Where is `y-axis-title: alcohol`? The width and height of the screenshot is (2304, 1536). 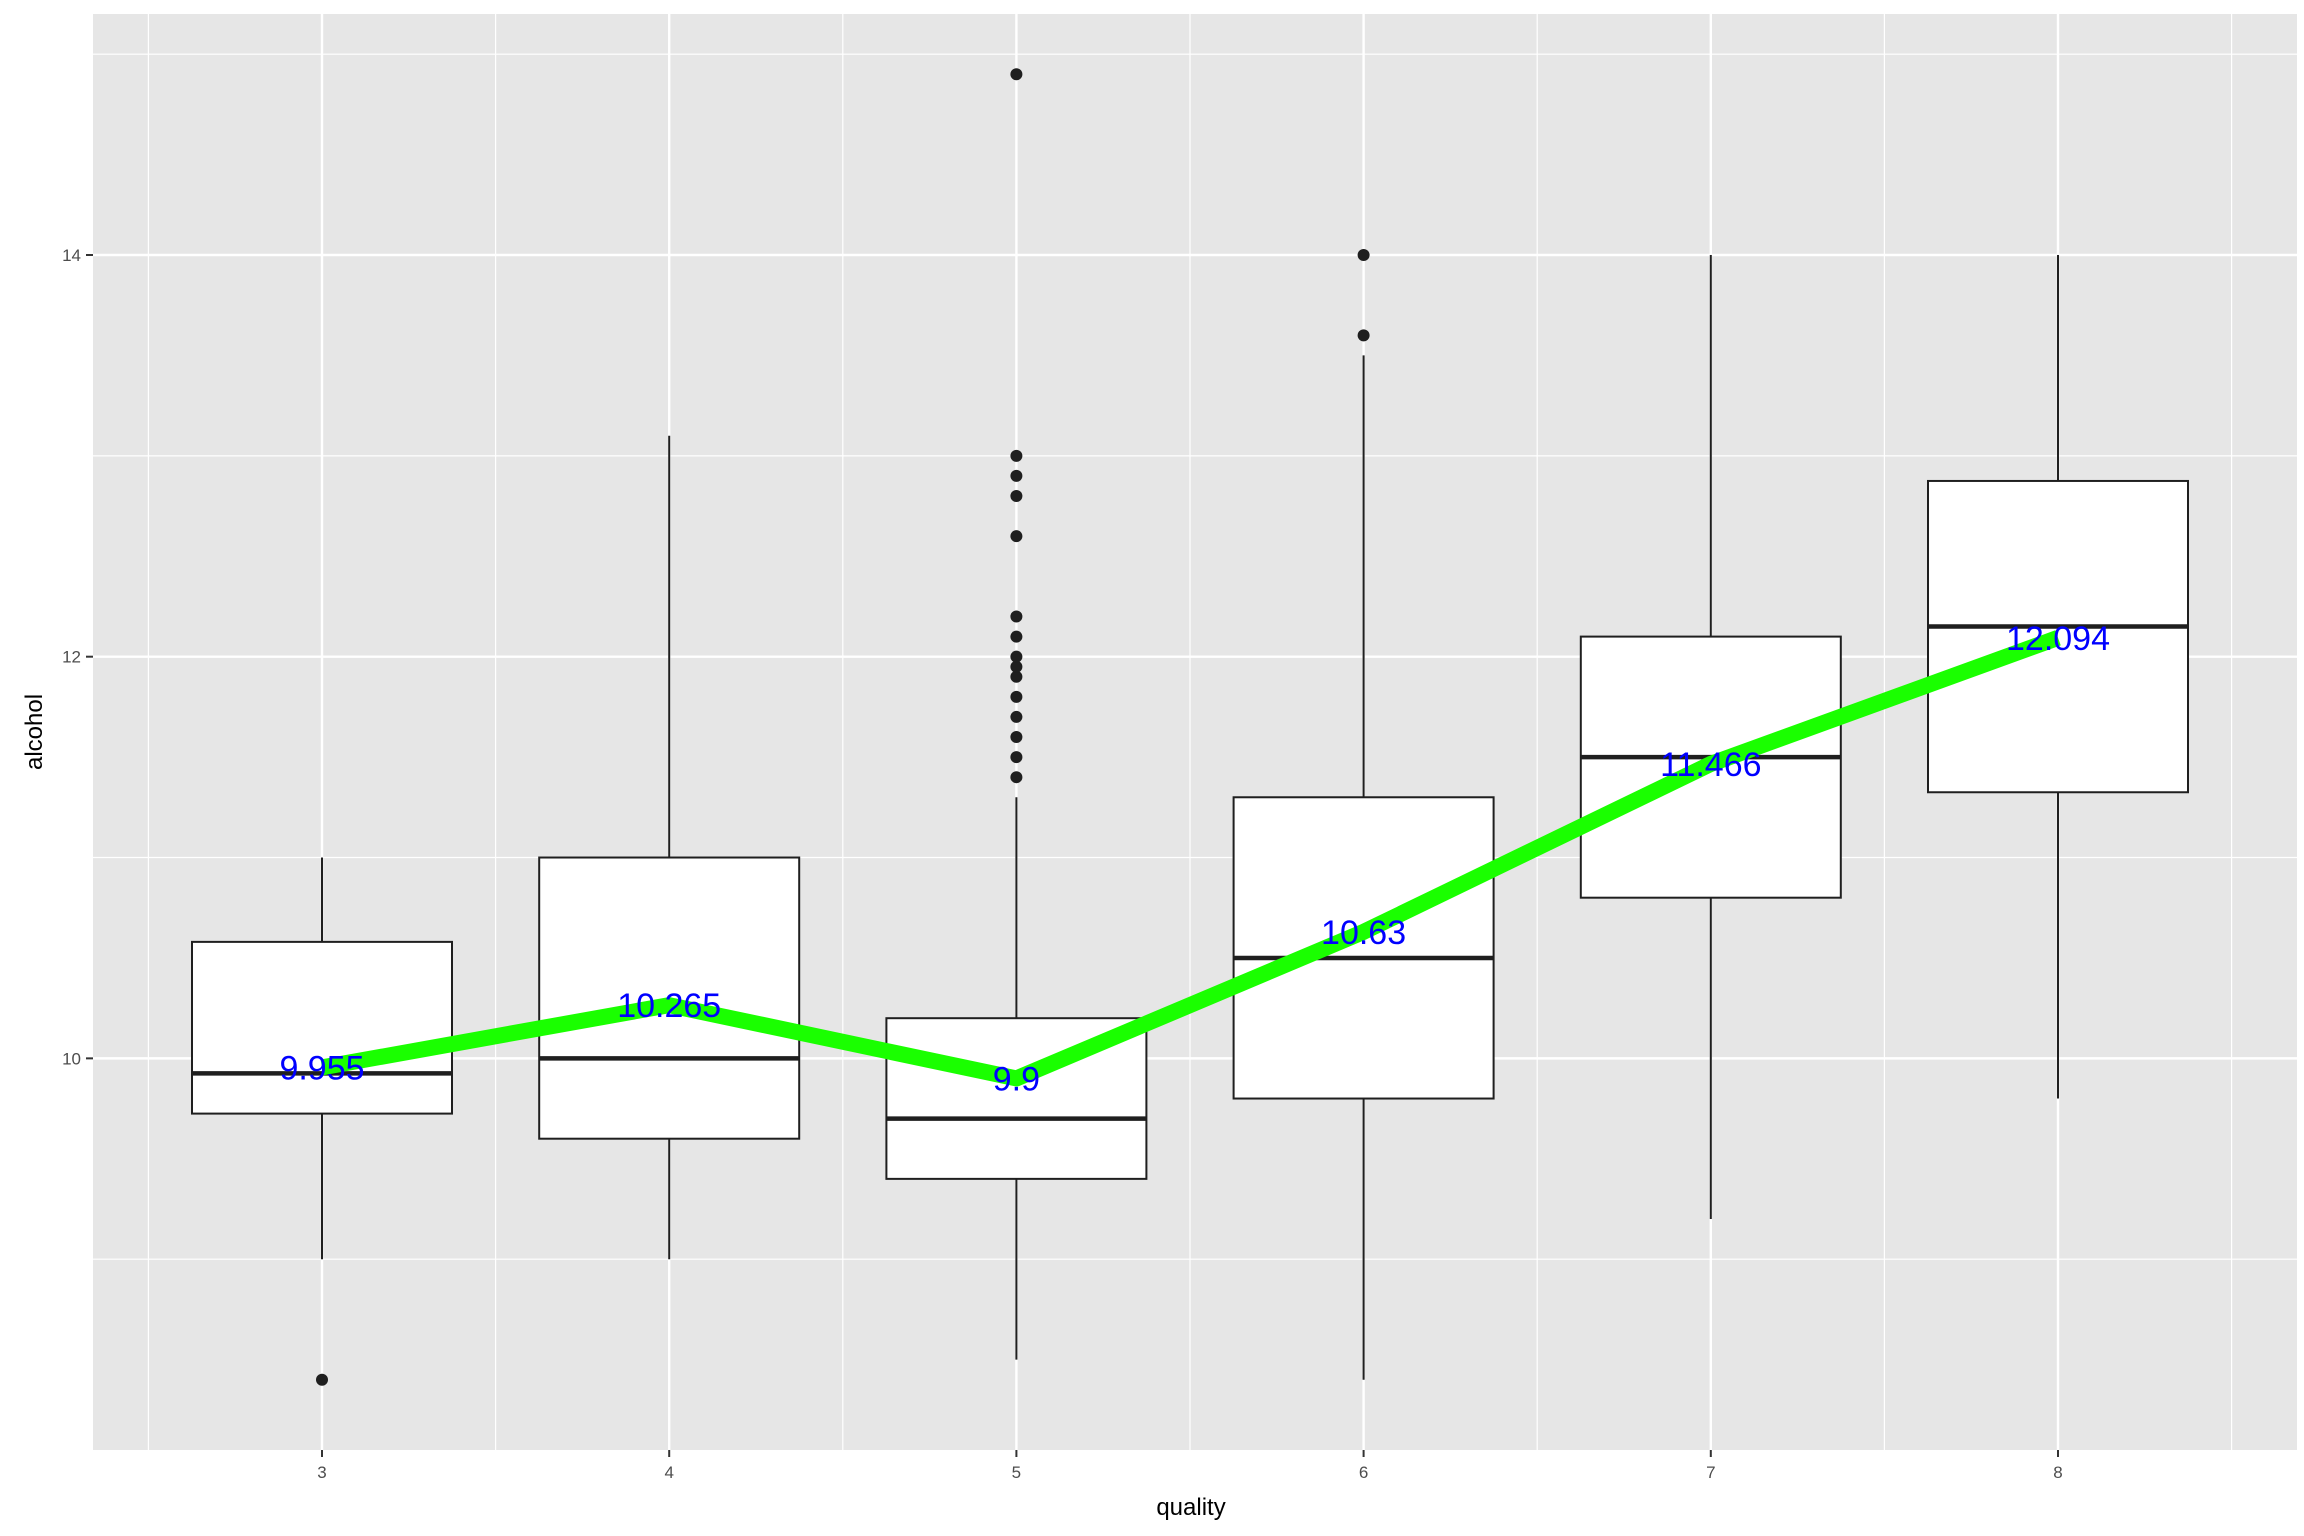 y-axis-title: alcohol is located at coordinates (34, 732).